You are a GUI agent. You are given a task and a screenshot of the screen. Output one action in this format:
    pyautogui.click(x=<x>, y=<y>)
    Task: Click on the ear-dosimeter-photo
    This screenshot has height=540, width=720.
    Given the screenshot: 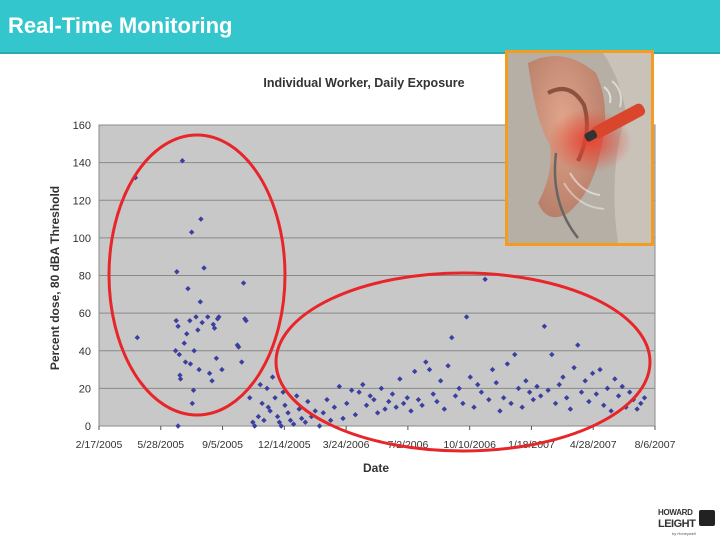 What is the action you would take?
    pyautogui.click(x=579, y=148)
    